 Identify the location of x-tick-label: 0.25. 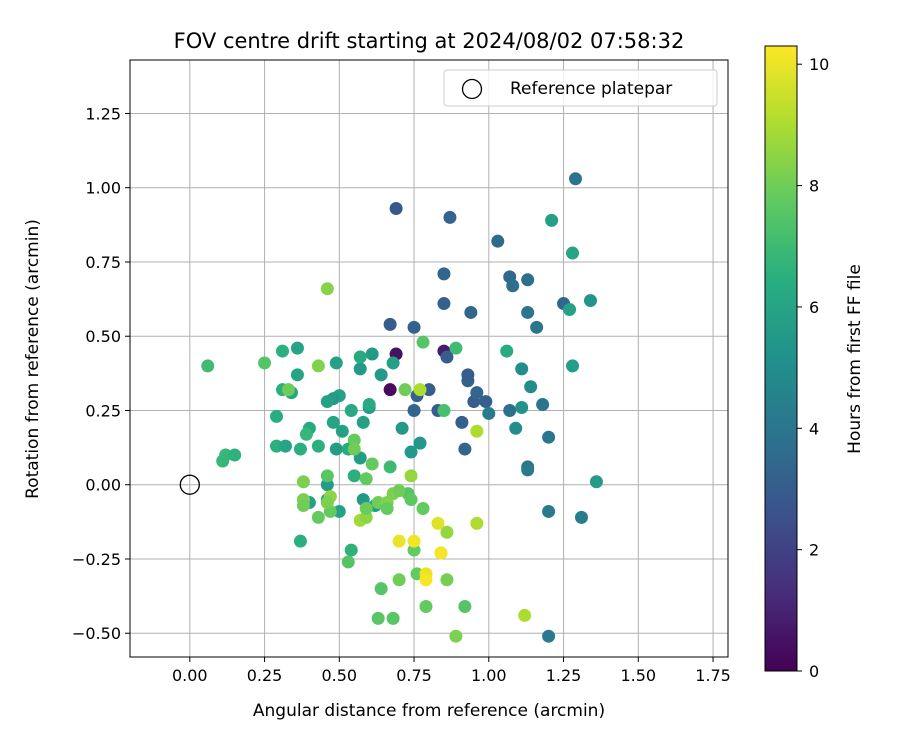
(265, 675).